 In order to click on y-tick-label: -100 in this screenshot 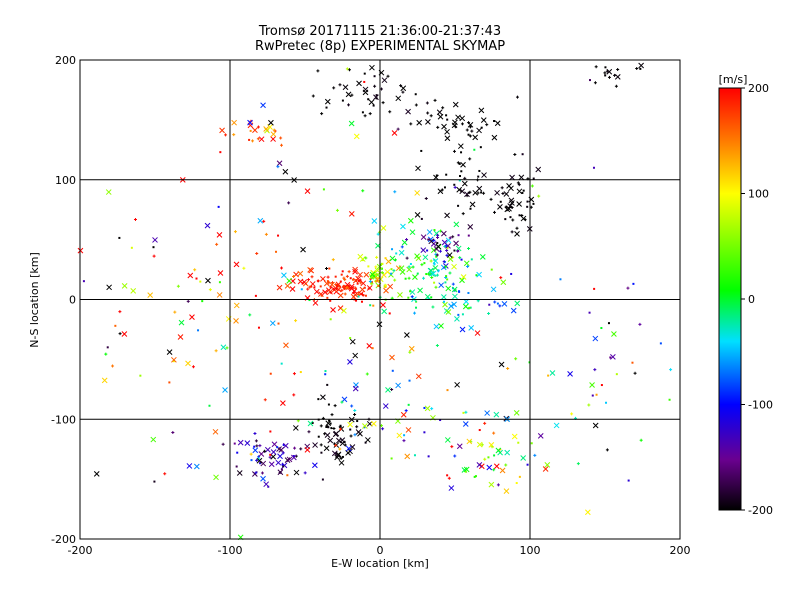, I will do `click(63, 419)`.